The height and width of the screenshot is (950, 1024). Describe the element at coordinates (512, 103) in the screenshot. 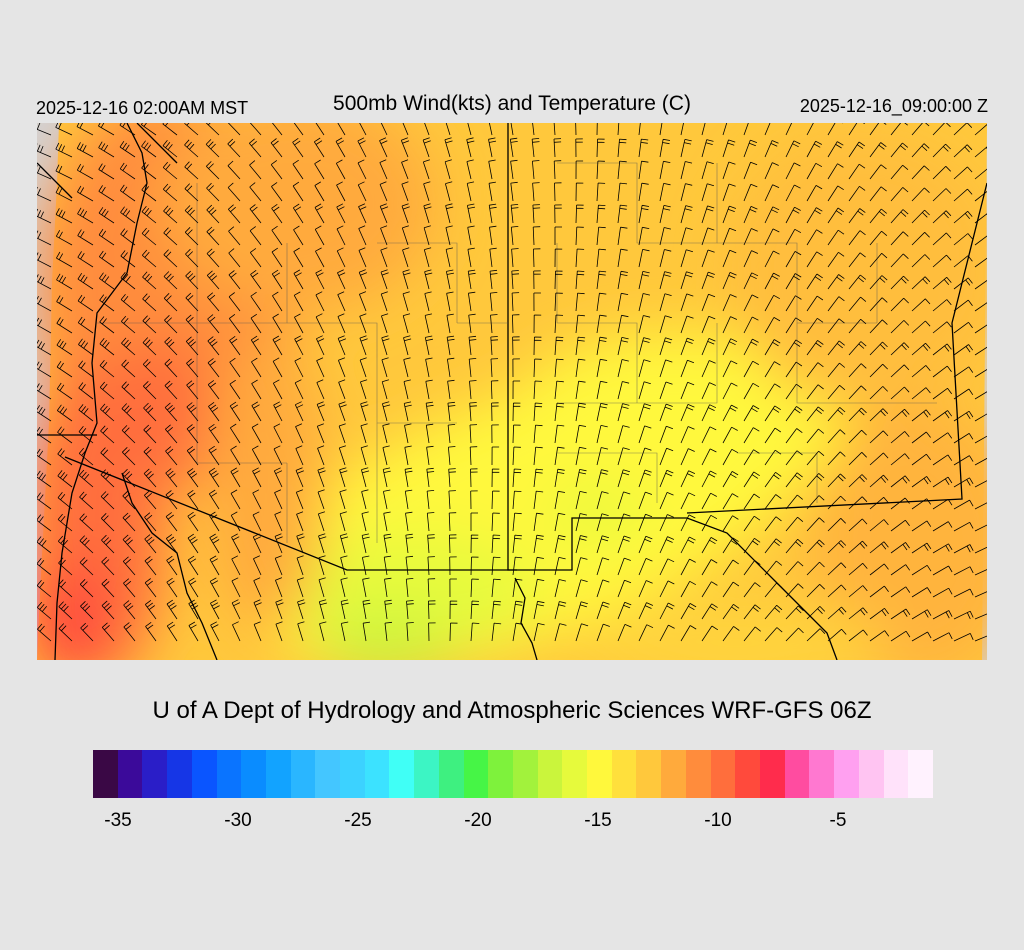

I see `map-title: 500mb Wind(kts) and Temperature (C)` at that location.